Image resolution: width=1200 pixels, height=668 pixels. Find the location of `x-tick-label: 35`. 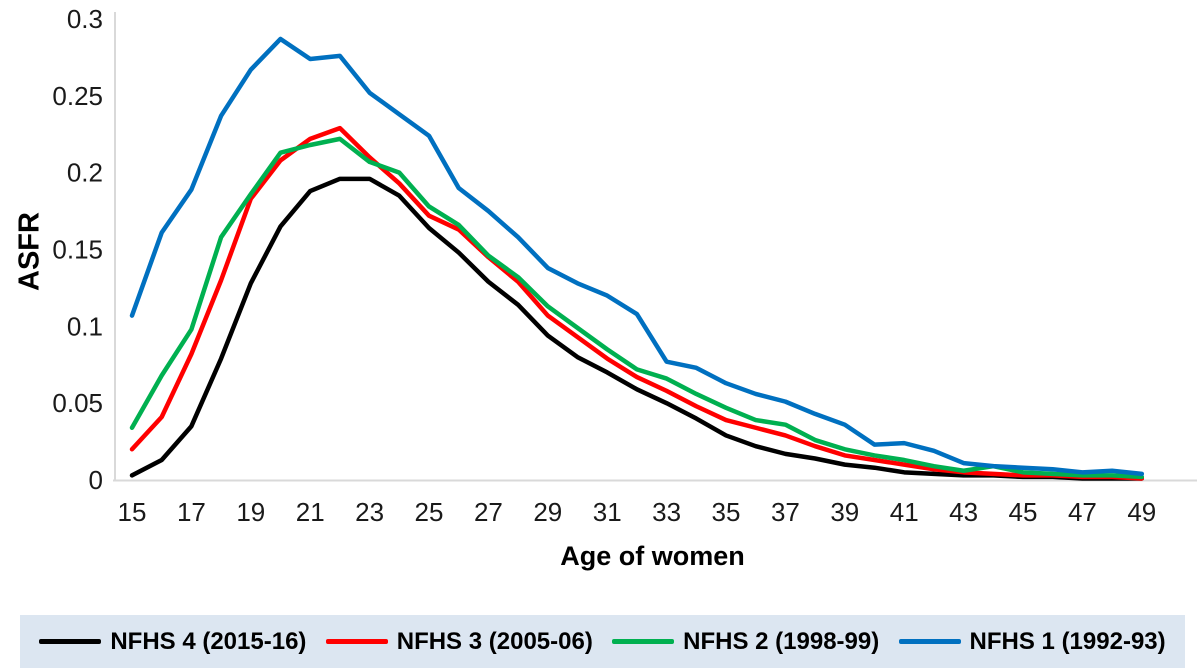

x-tick-label: 35 is located at coordinates (726, 512).